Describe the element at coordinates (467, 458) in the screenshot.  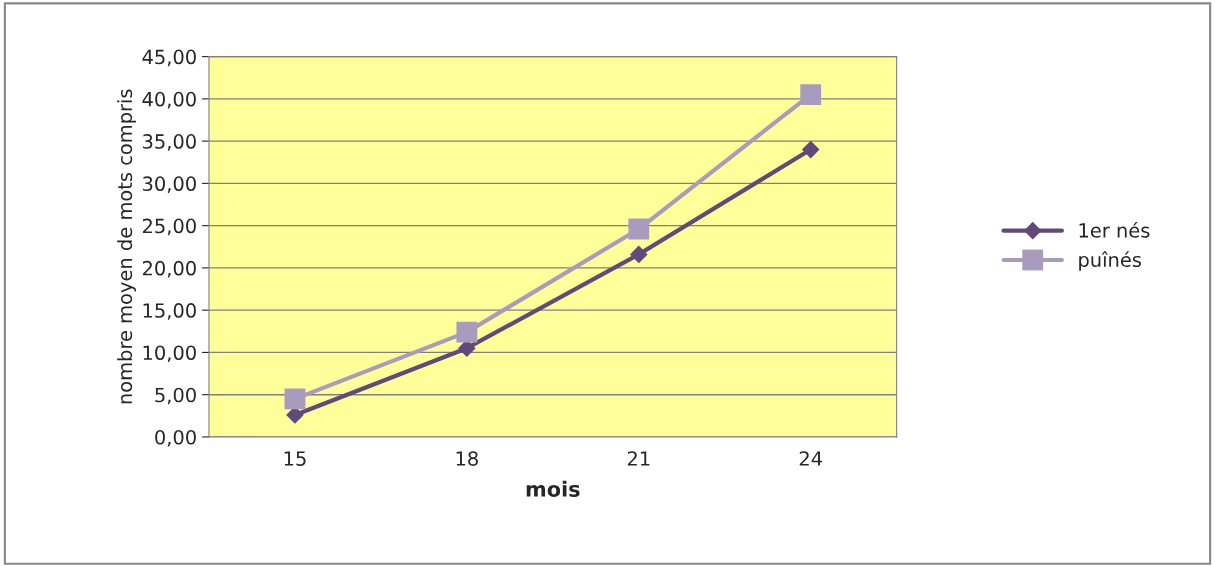
I see `x-tick-label: 18` at that location.